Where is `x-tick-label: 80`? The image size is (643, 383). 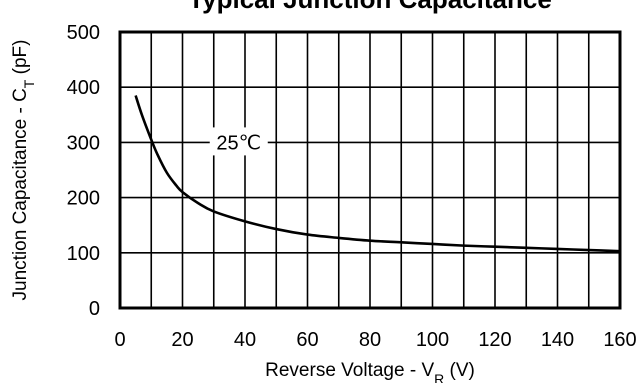 x-tick-label: 80 is located at coordinates (370, 340).